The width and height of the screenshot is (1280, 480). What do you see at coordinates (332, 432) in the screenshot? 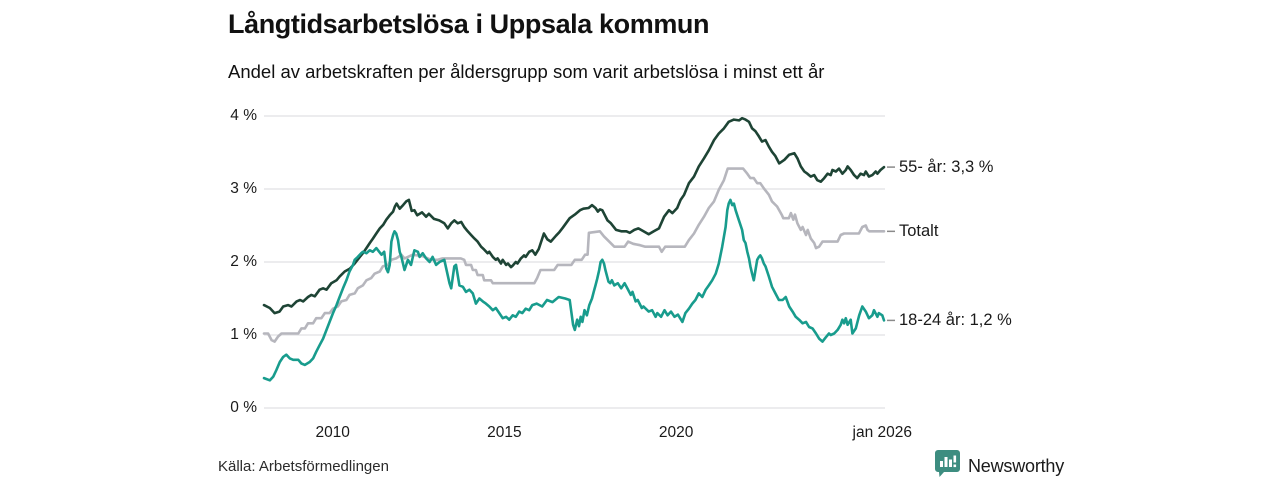
I see `x-tick-label: 2010` at bounding box center [332, 432].